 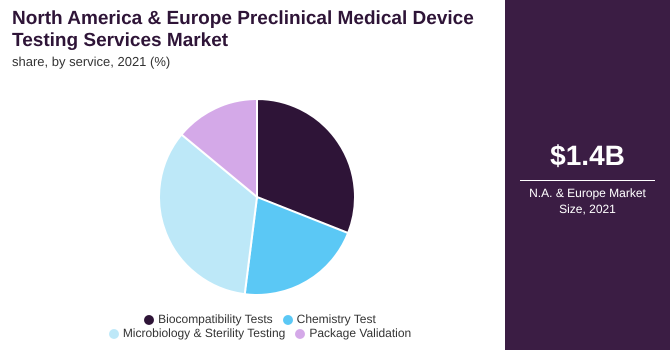 I want to click on chart-subtitle: share, by service, 2021 (%), so click(x=91, y=61).